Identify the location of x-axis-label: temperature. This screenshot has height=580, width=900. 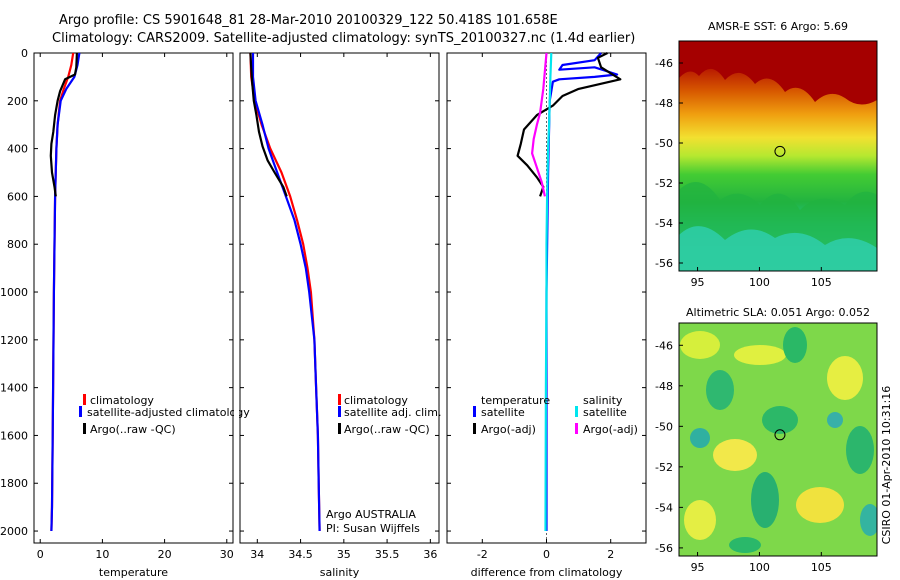
(133, 572).